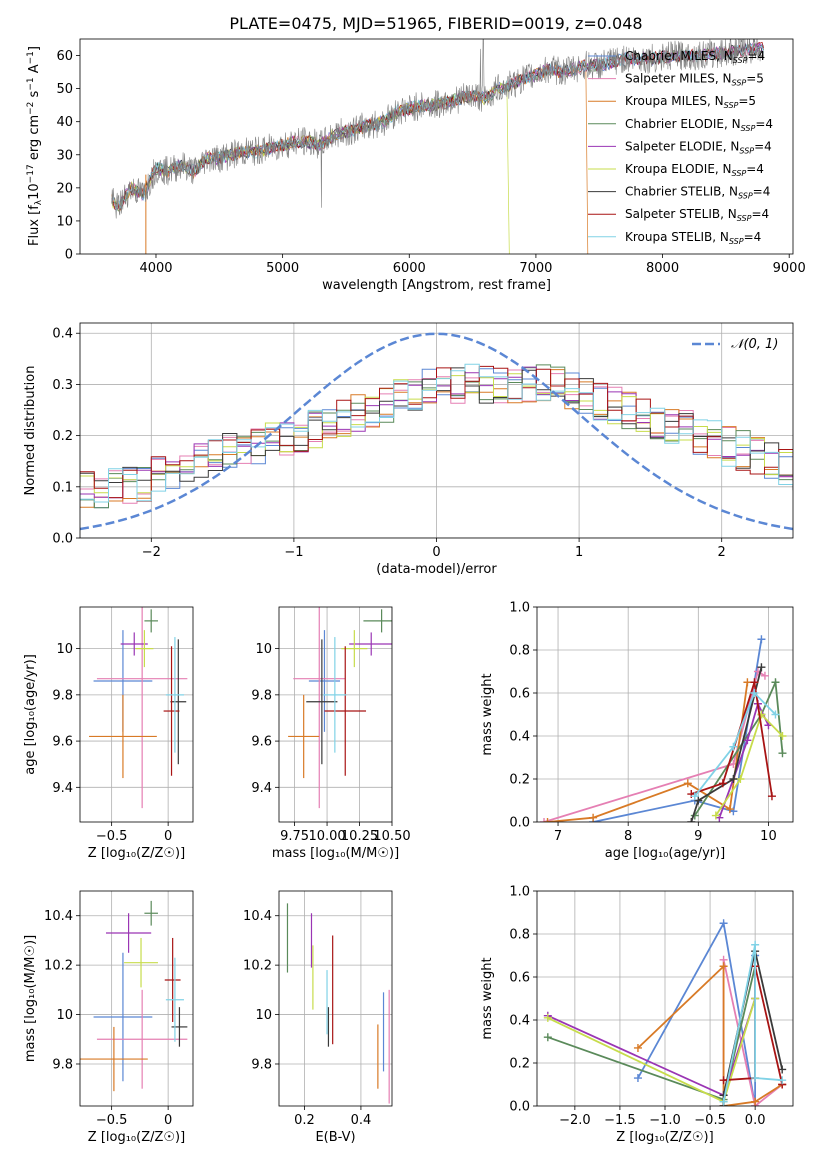 The height and width of the screenshot is (1170, 819). I want to click on spectrum-xtick-label: 7000, so click(535, 268).